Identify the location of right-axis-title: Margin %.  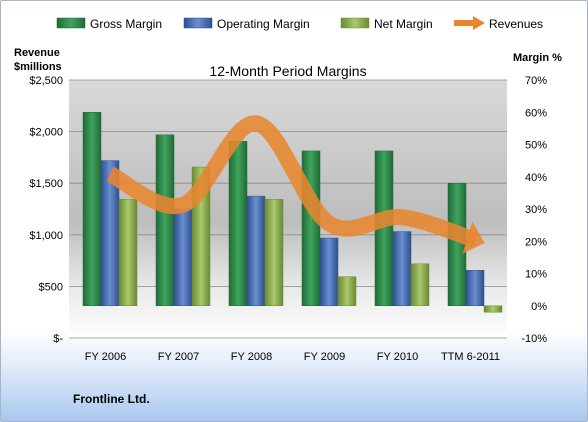
(537, 58).